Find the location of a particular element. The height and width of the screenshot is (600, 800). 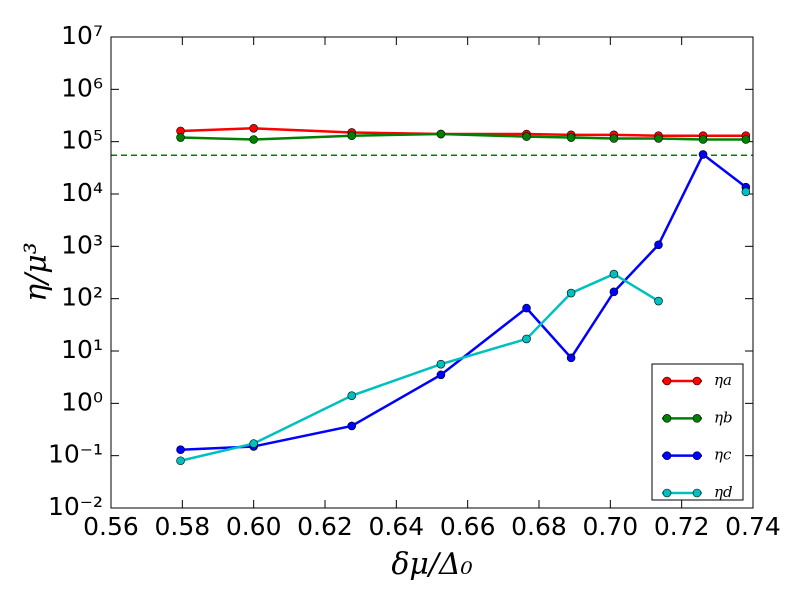

x-tick-label: 0.62 is located at coordinates (325, 526).